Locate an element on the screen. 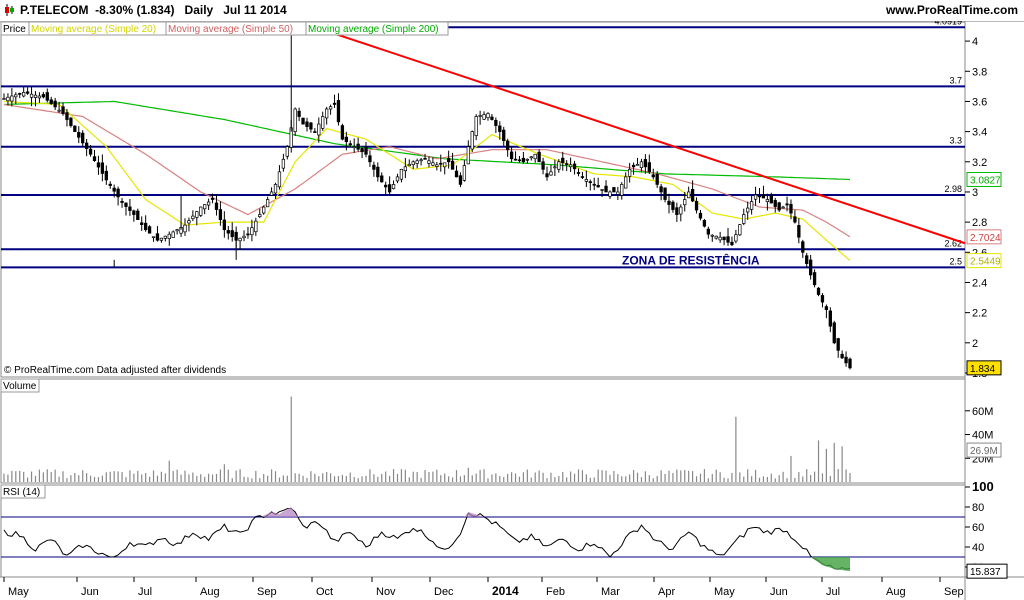 This screenshot has height=600, width=1024. rsi-axis-tick-2: 60 is located at coordinates (978, 528).